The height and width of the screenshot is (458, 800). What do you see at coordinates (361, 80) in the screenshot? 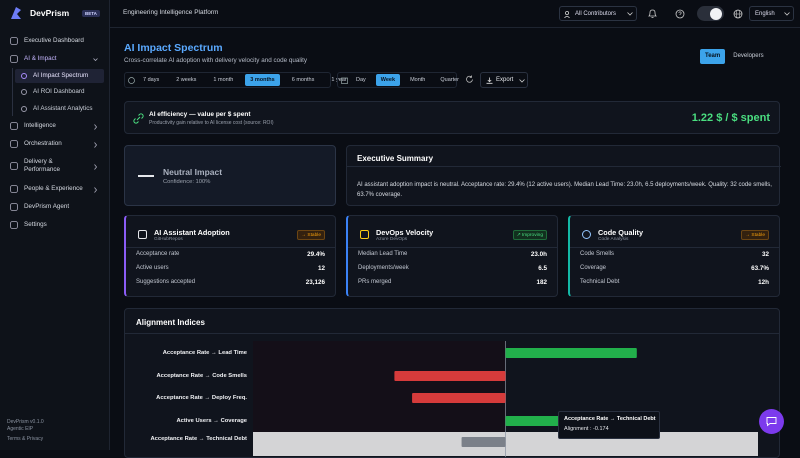
I see `granularity-button: Day` at bounding box center [361, 80].